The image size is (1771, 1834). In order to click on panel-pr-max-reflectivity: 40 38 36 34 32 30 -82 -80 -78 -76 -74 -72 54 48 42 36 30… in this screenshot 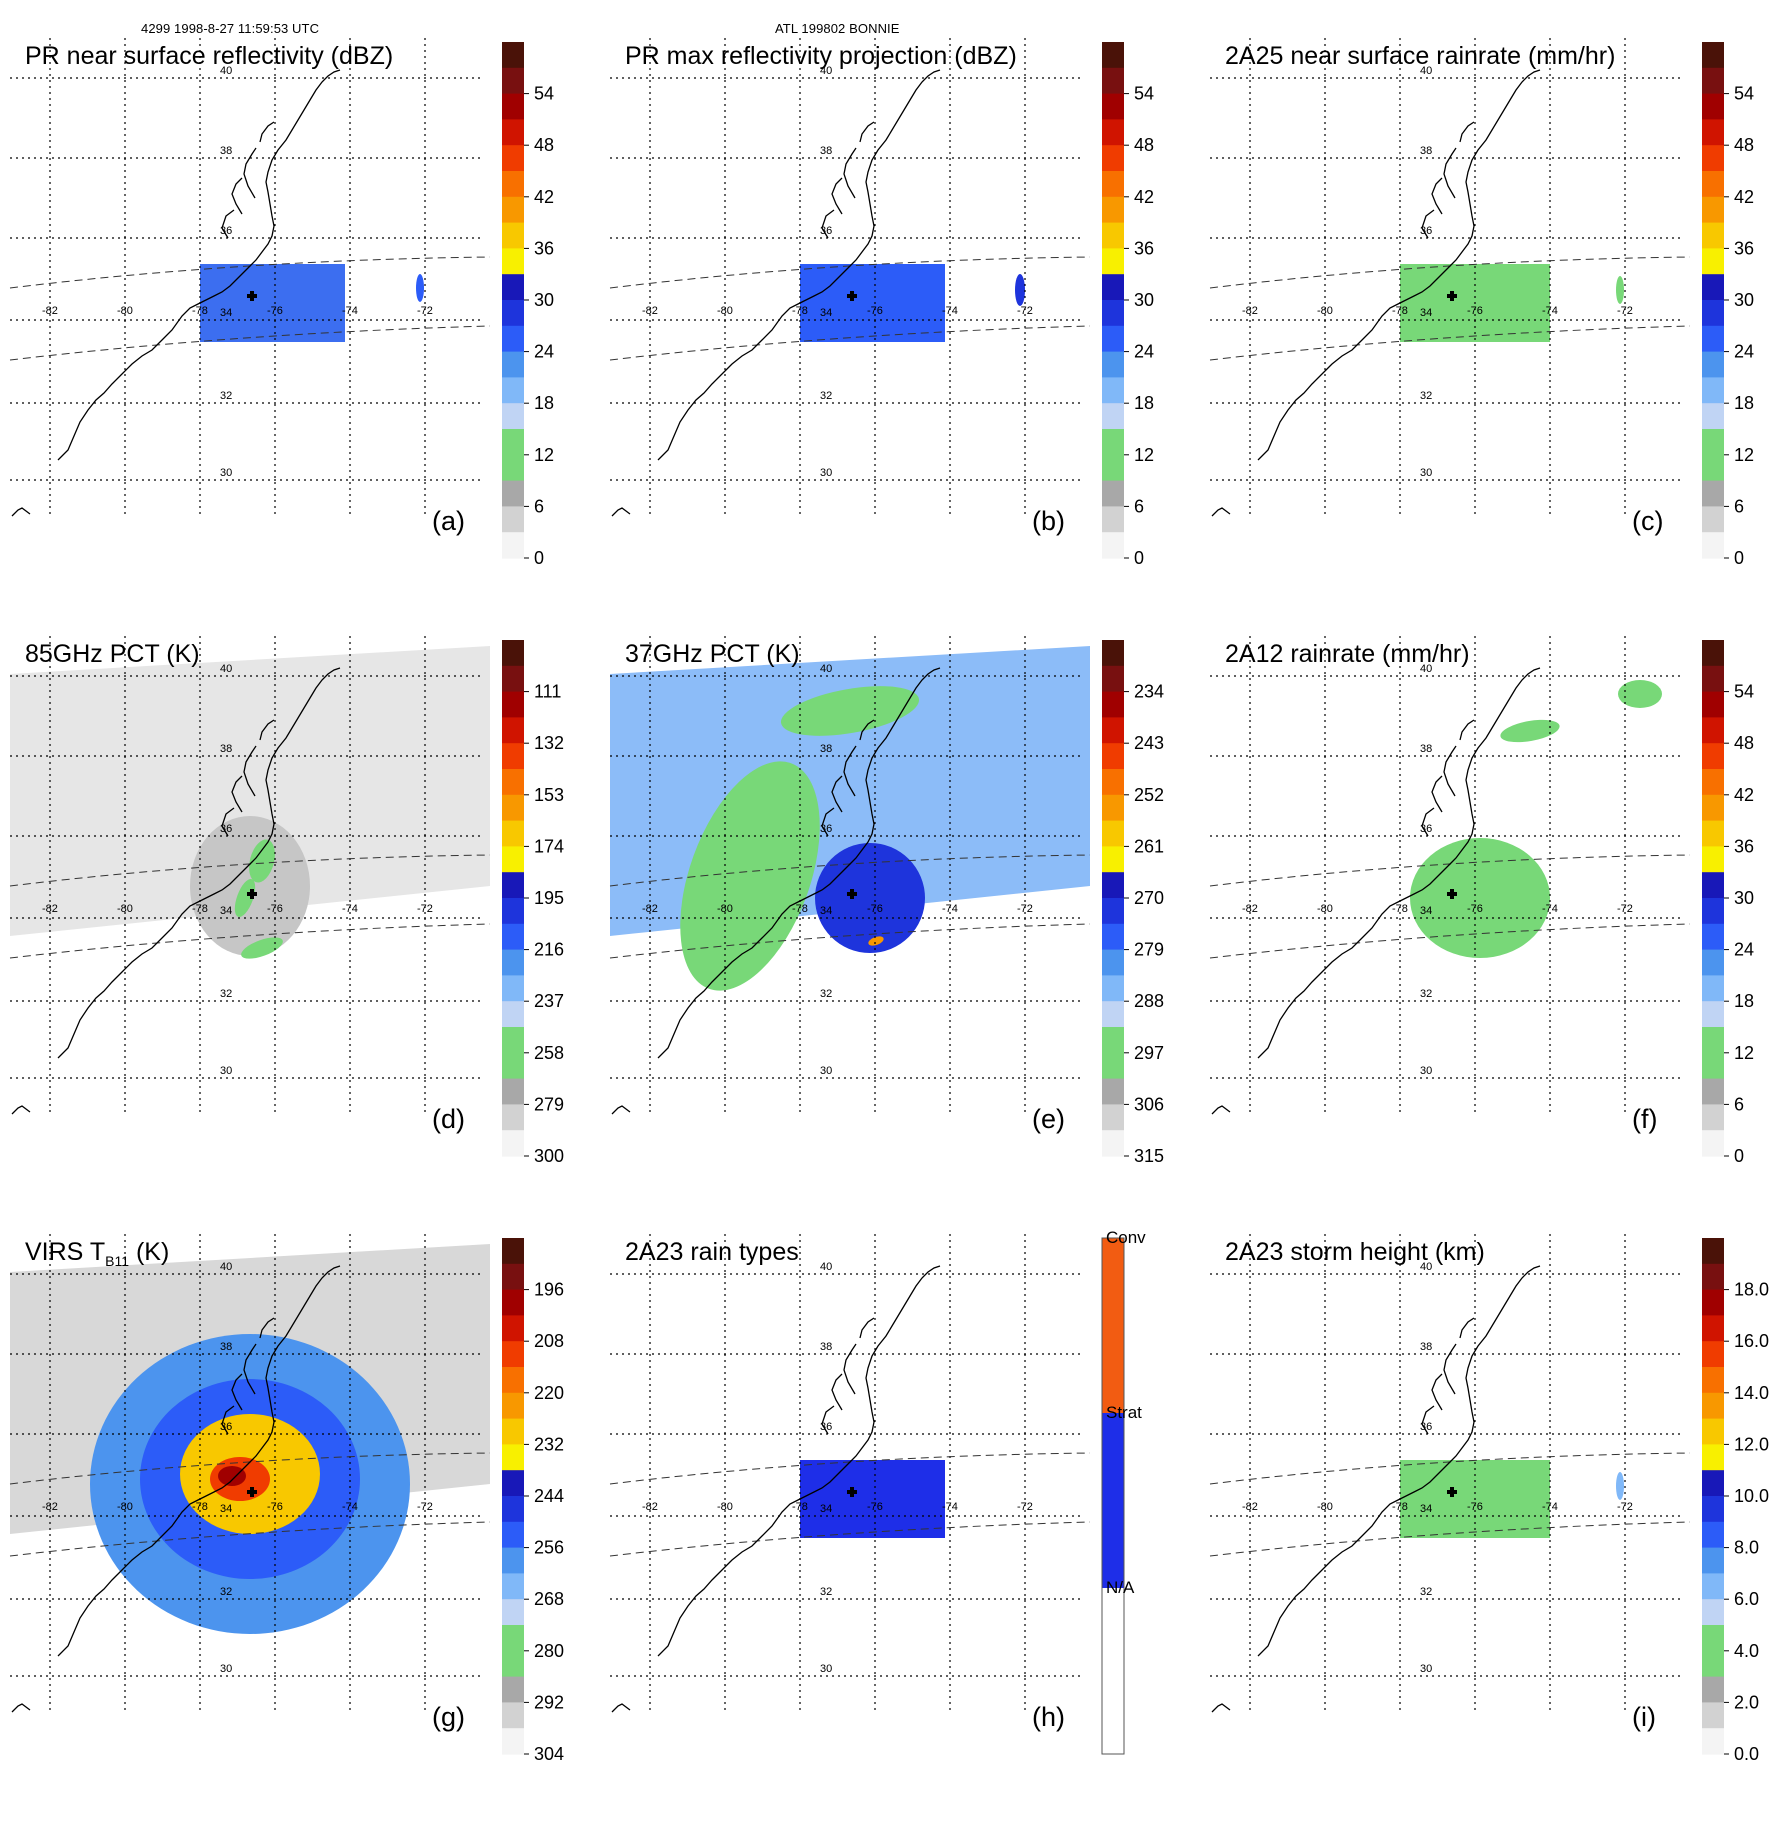, I will do `click(900, 338)`.